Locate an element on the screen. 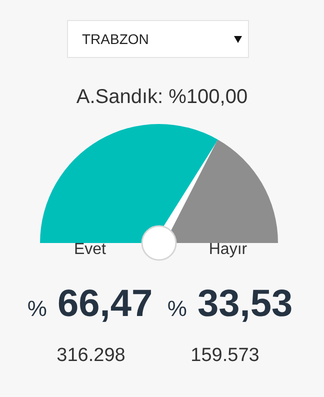 Image resolution: width=324 pixels, height=397 pixels. data-label: % 66,47 is located at coordinates (90, 304).